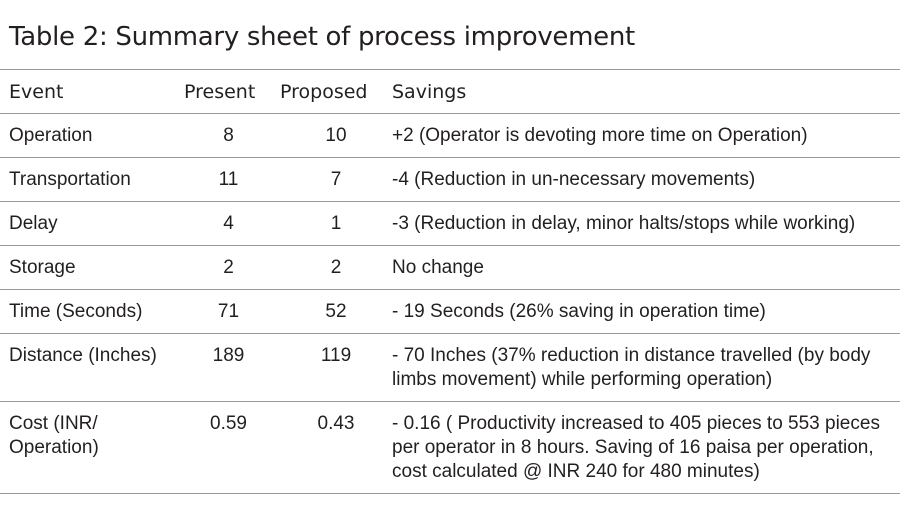 This screenshot has width=900, height=531. I want to click on cell-proposed: 2, so click(336, 267).